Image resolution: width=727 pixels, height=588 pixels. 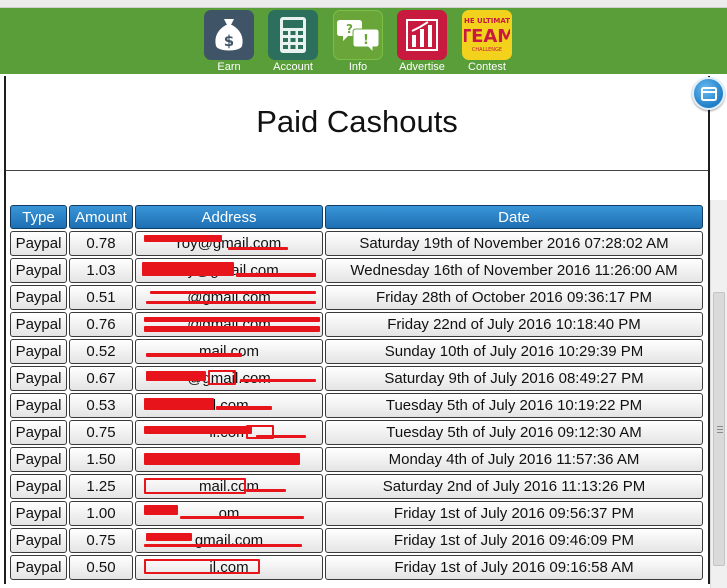 I want to click on cell-amount: 0.78, so click(x=101, y=243).